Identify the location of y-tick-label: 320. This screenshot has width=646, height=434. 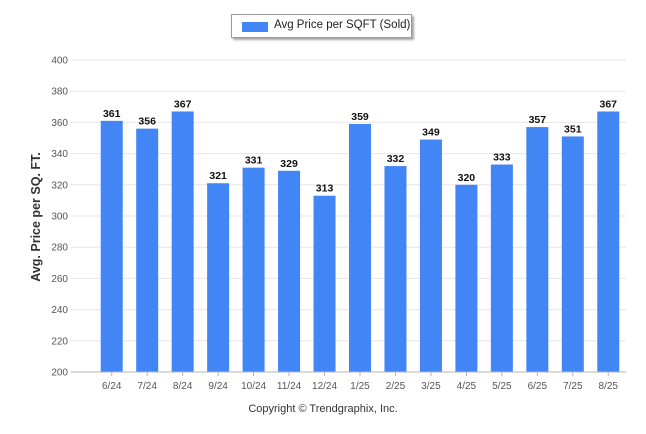
(59, 185).